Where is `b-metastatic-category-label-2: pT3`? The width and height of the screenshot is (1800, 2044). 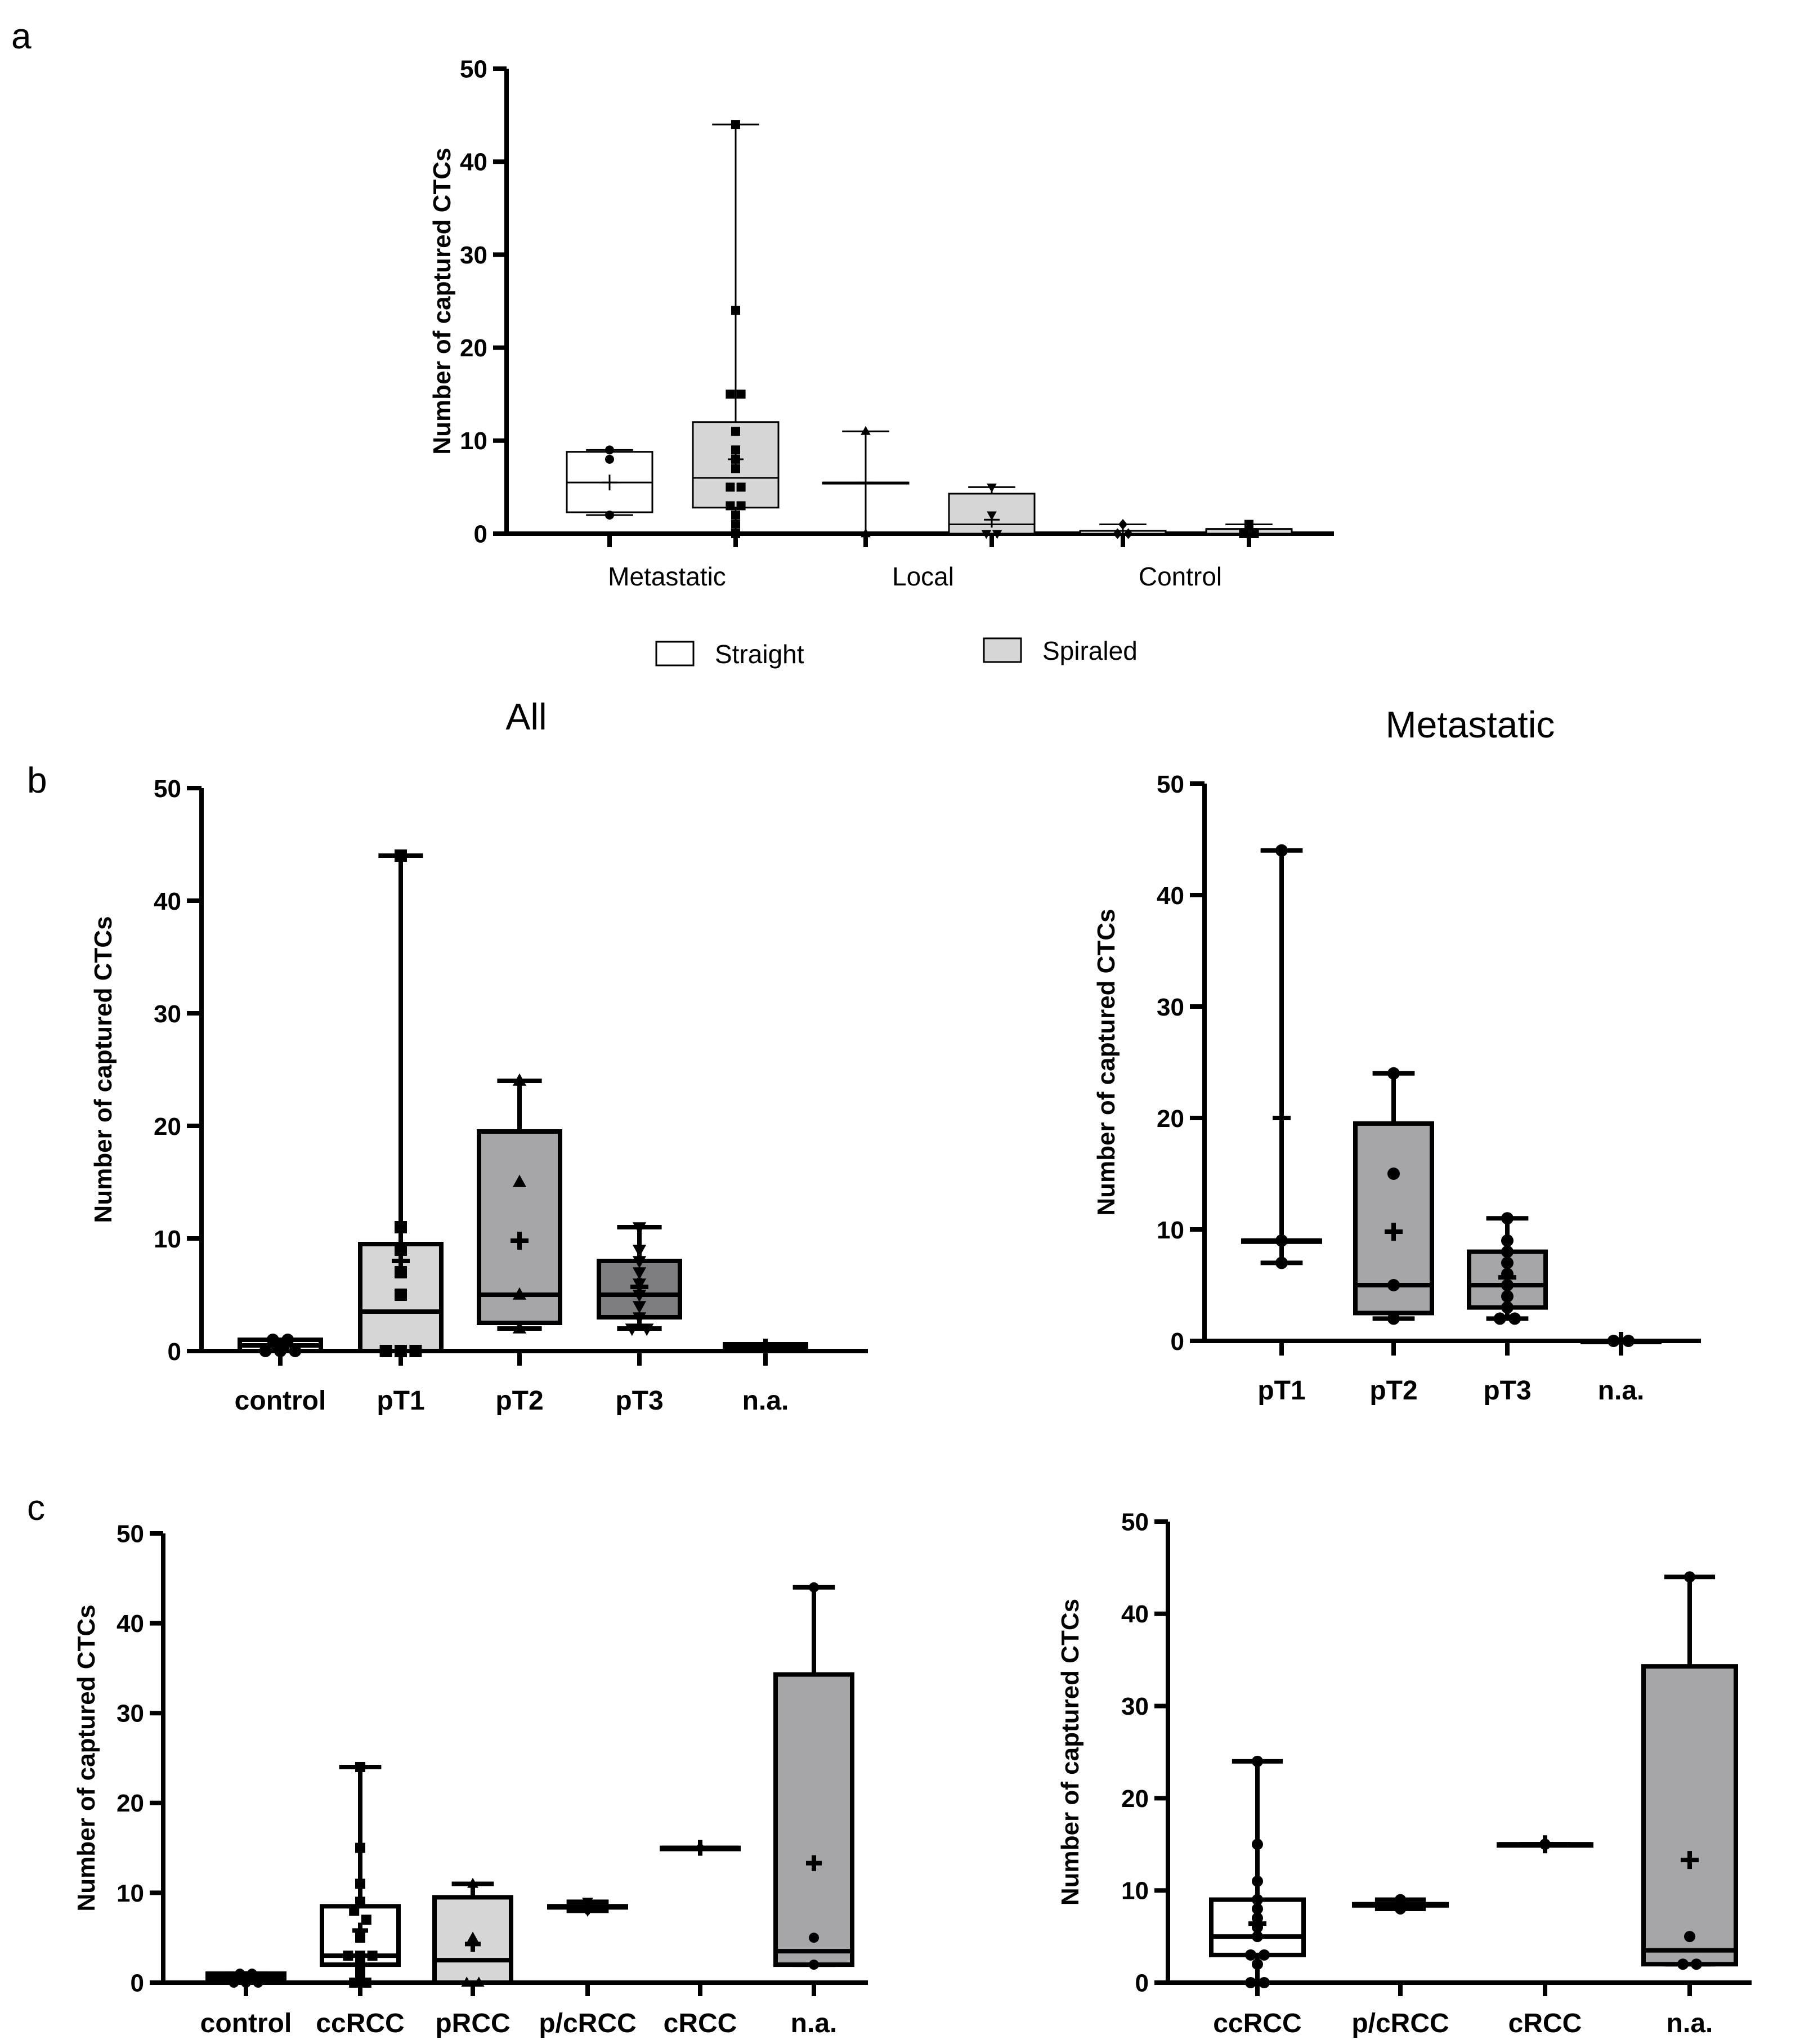
b-metastatic-category-label-2: pT3 is located at coordinates (1507, 1391).